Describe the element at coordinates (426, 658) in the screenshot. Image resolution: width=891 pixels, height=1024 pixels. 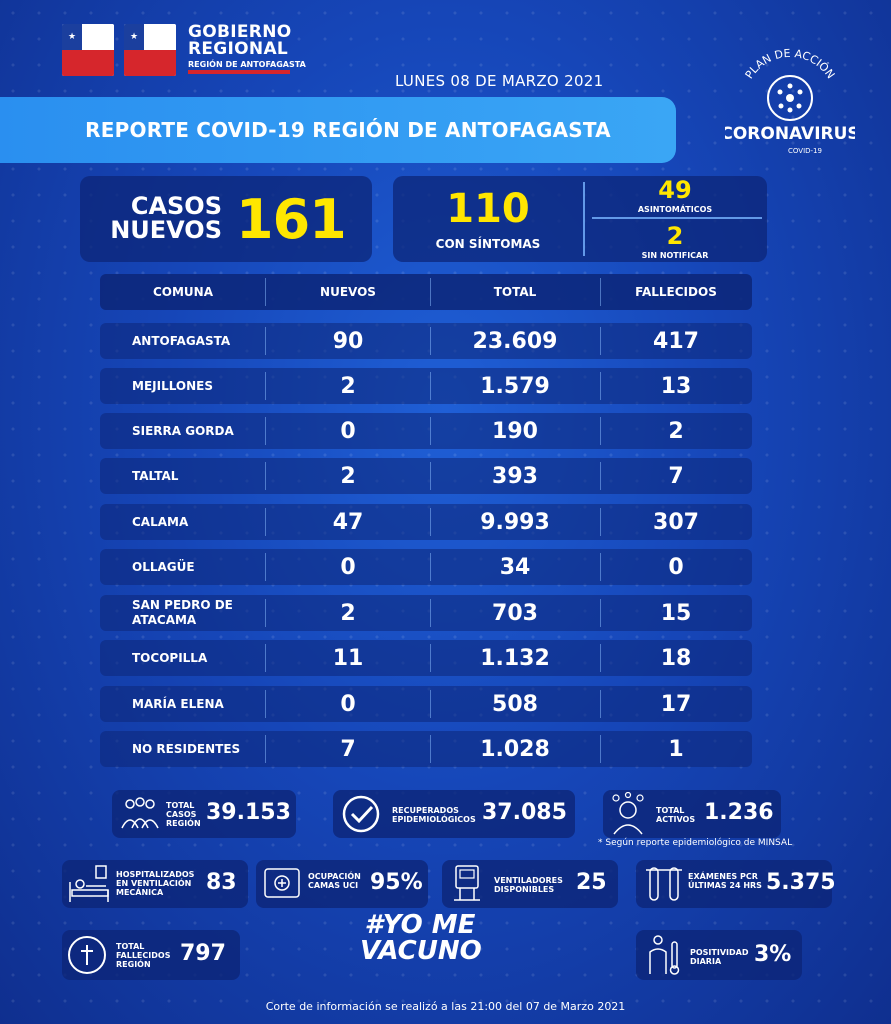
I see `table-row: TOCOPILLA 11 1.132 18` at that location.